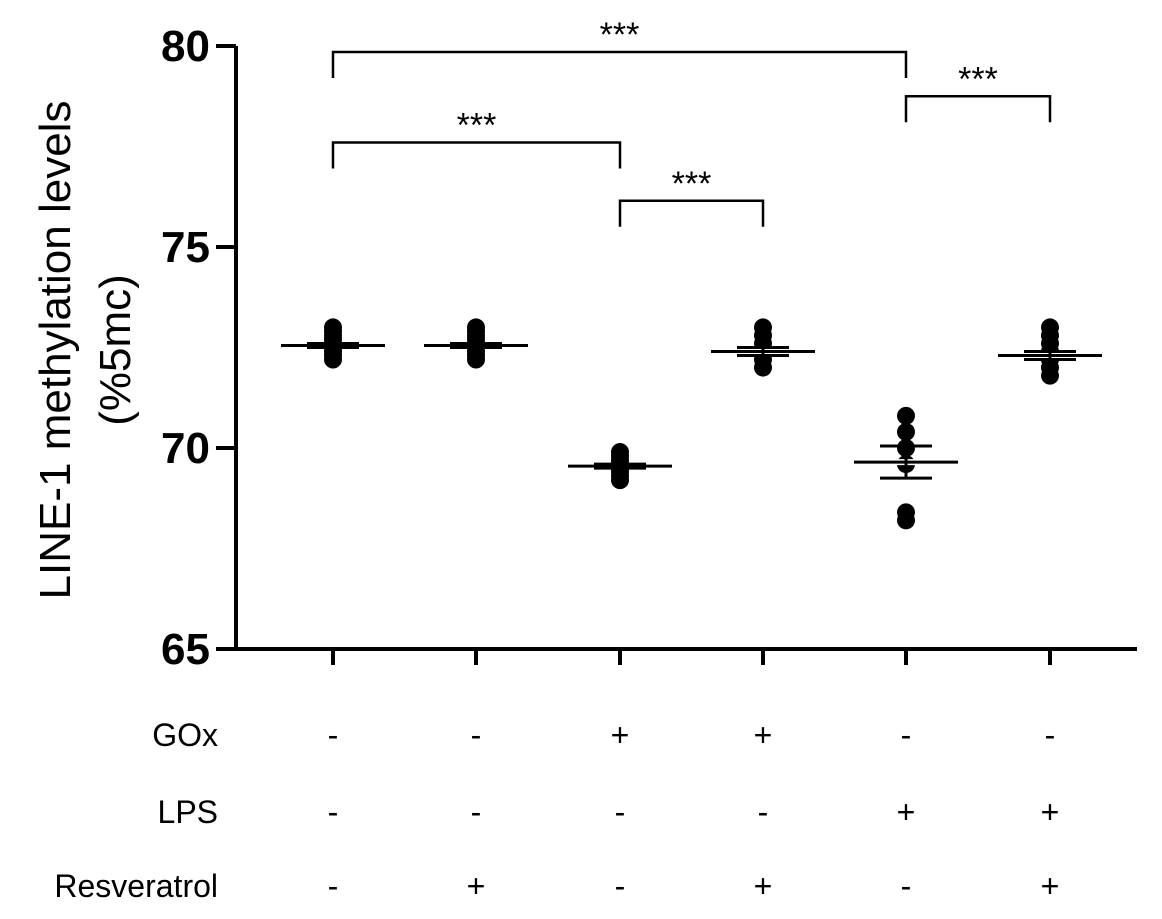 The height and width of the screenshot is (919, 1162). Describe the element at coordinates (620, 886) in the screenshot. I see `condition-mark-3-3: -` at that location.